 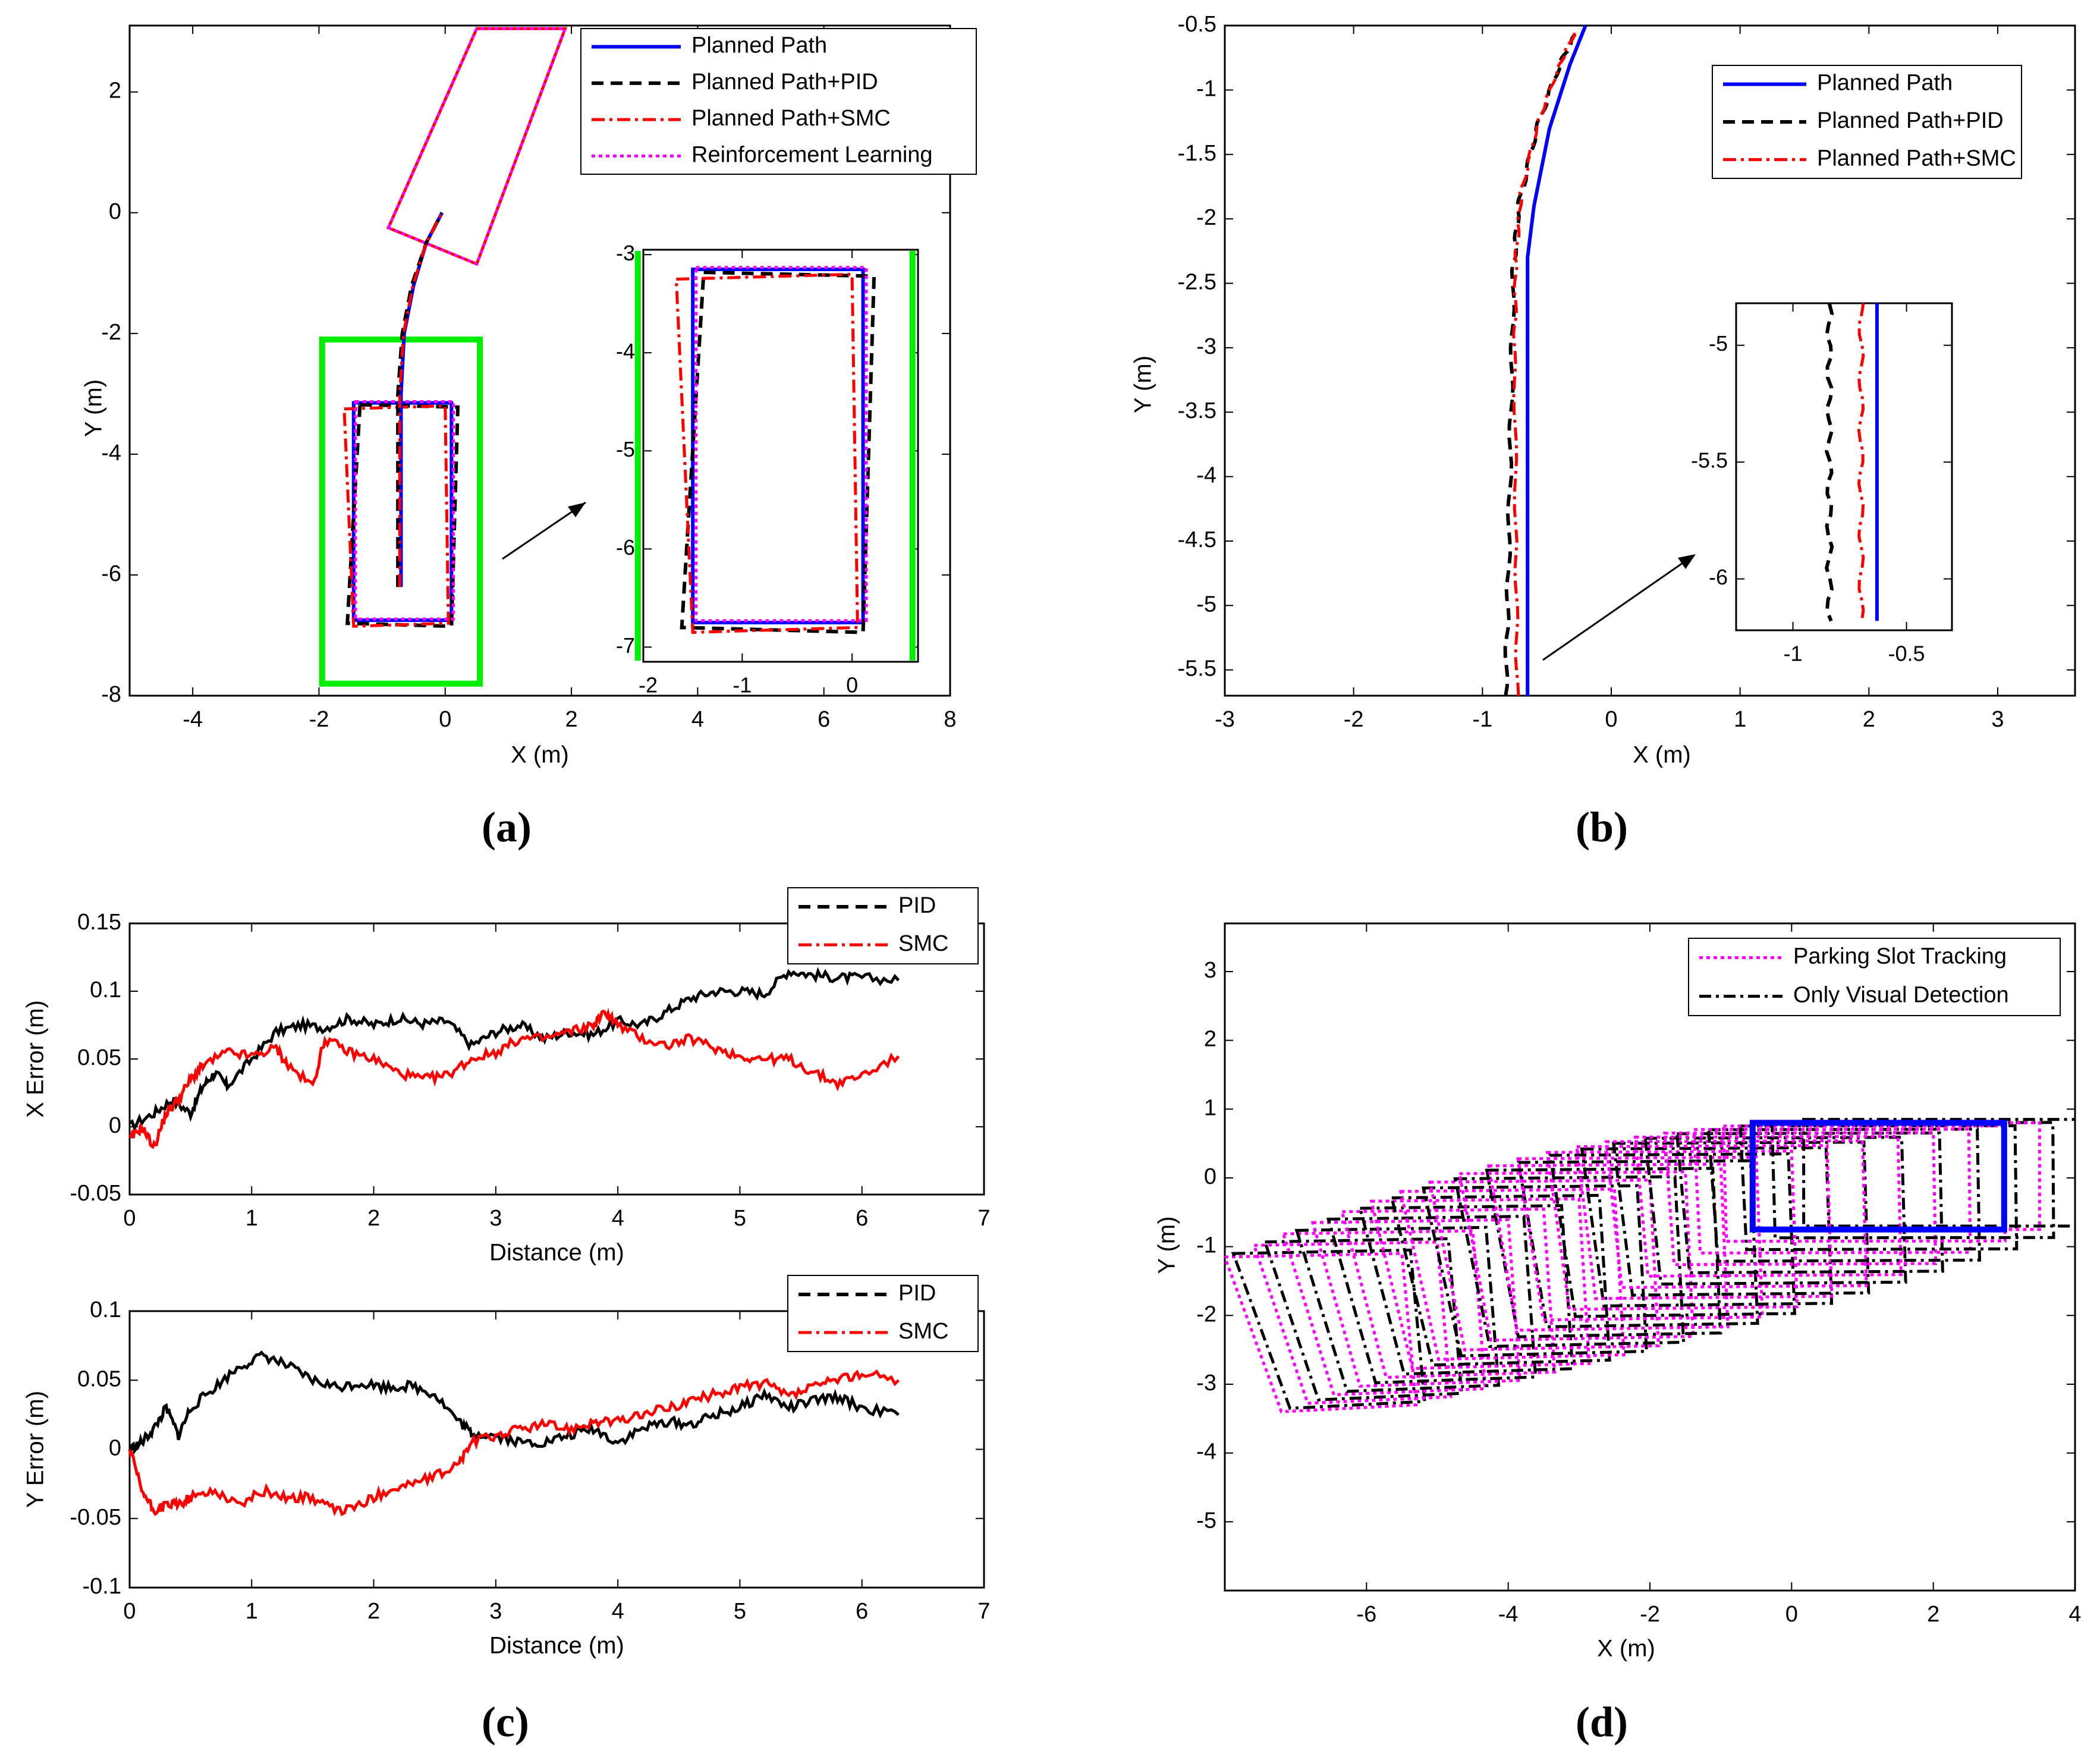 What do you see at coordinates (1206, 217) in the screenshot?
I see `chart-b-ytick-label: -2` at bounding box center [1206, 217].